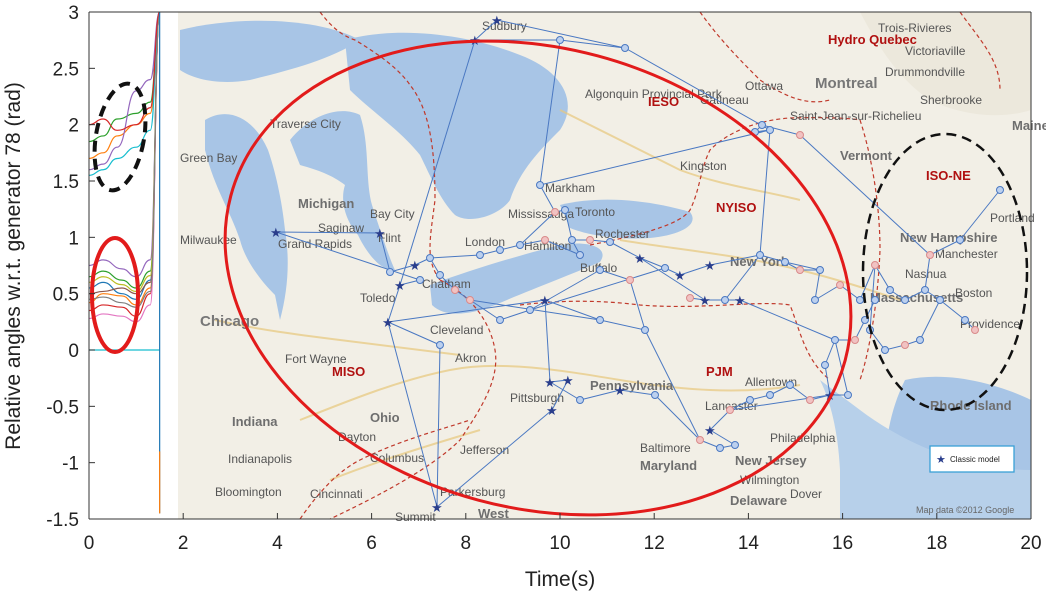 This screenshot has height=596, width=1046. I want to click on x-tick-label: 12, so click(654, 543).